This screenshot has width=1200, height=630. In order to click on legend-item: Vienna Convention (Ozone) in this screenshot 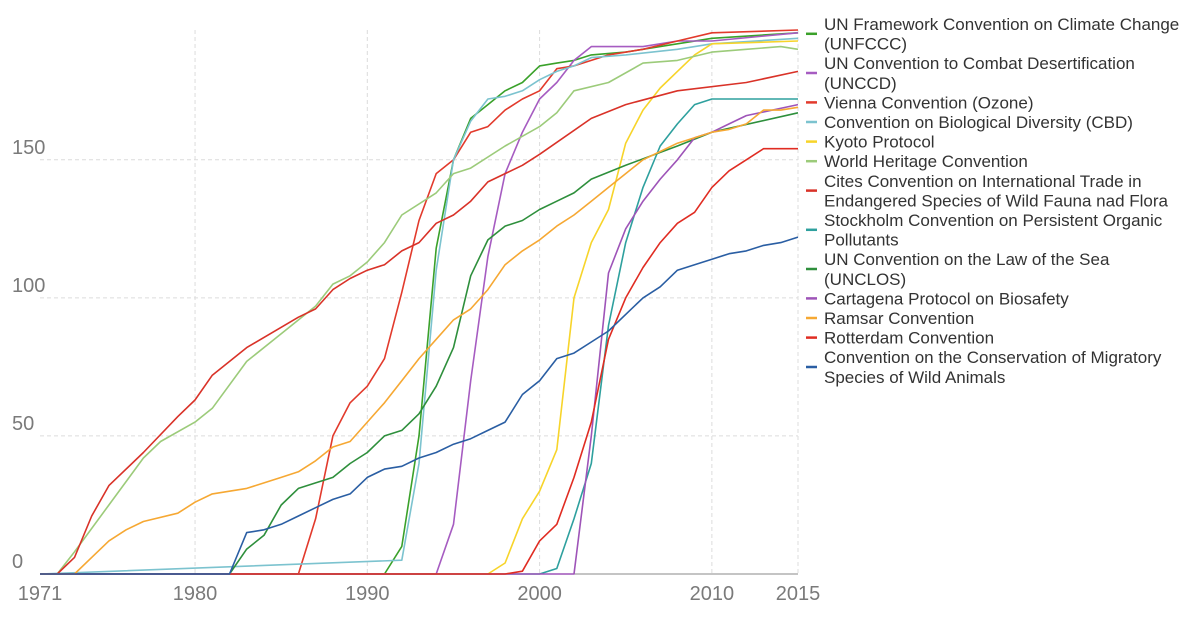, I will do `click(920, 102)`.